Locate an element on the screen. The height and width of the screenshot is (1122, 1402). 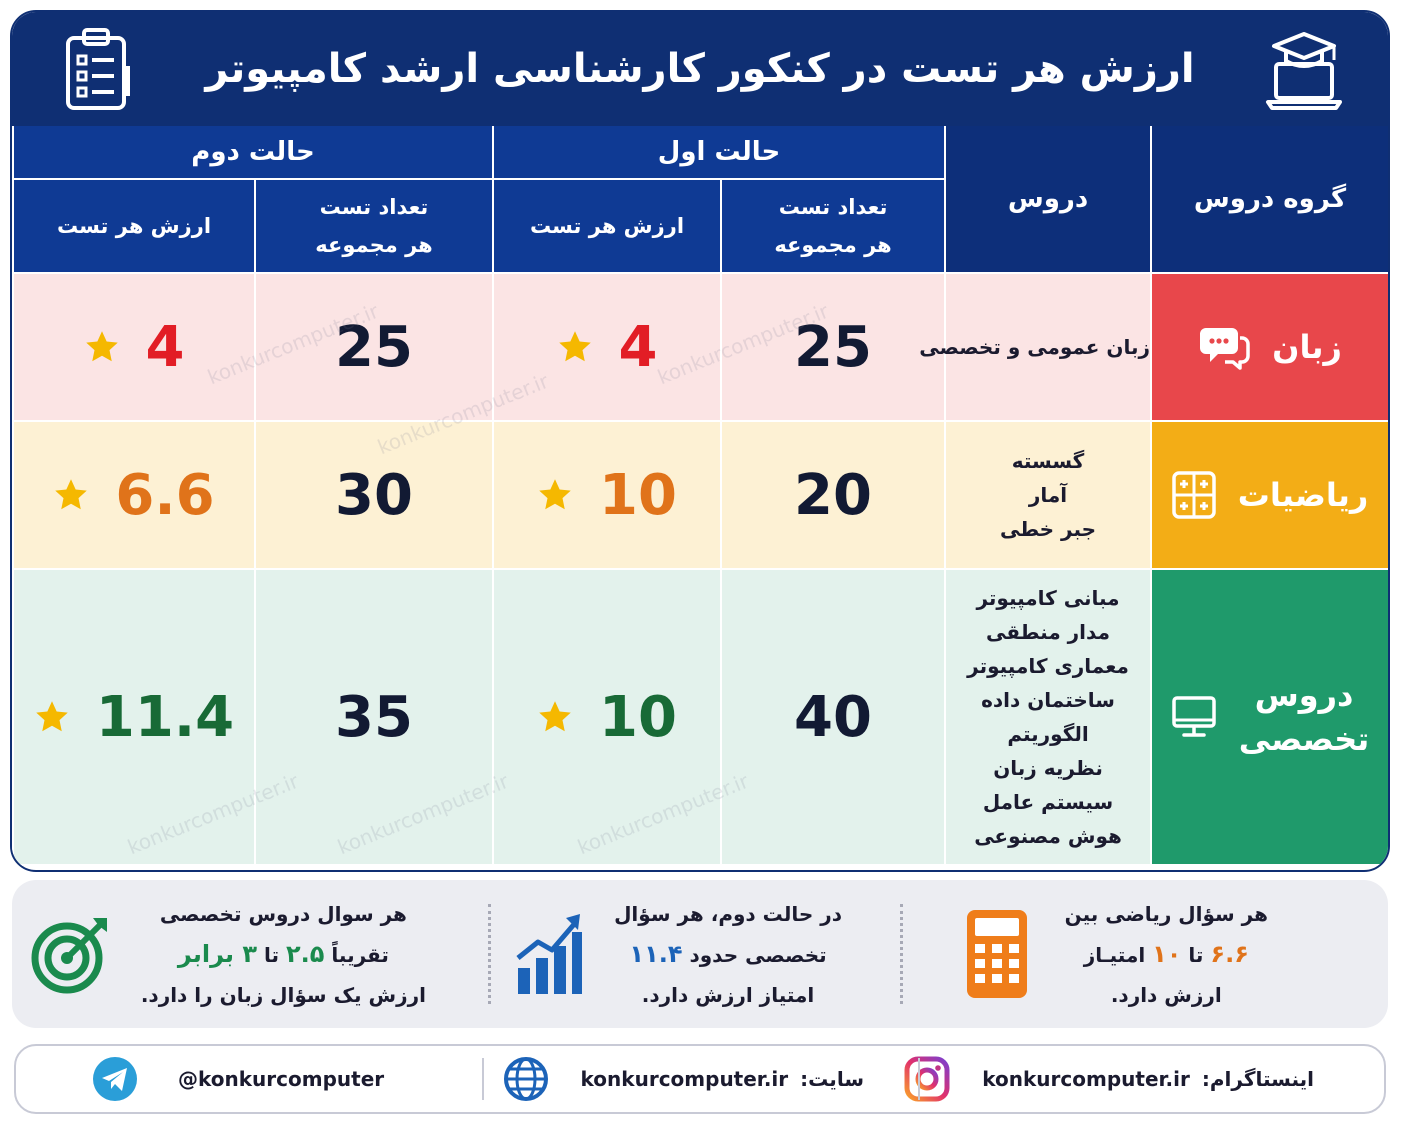
clipboard-checklist-icon is located at coordinates (98, 69).